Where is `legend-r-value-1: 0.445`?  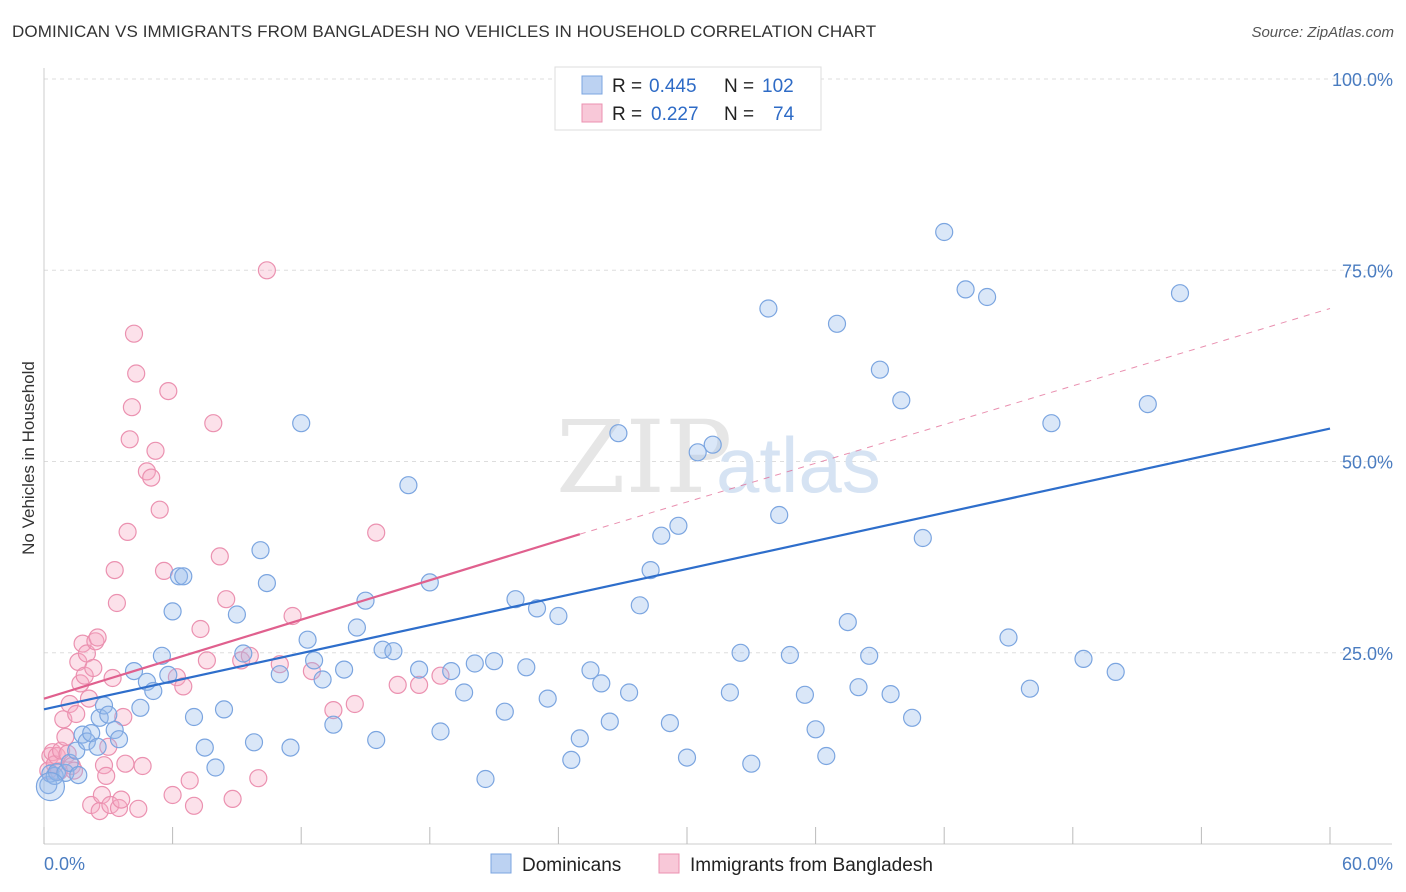
legend-r-value-1: 0.445 is located at coordinates (673, 86).